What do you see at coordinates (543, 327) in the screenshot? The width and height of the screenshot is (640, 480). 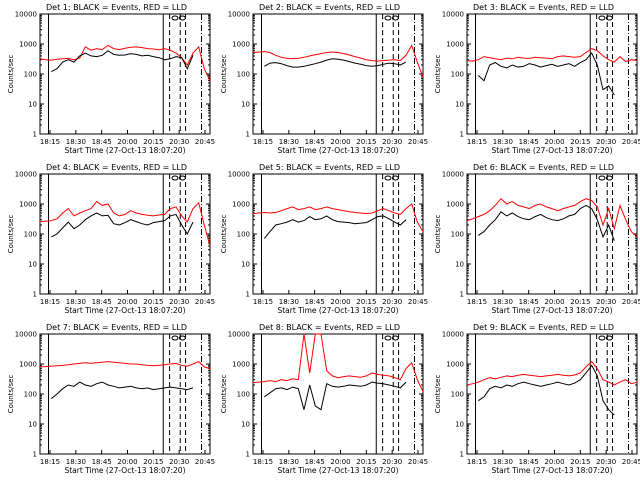 I see `panel-title: Det 9: BLACK = Events, RED = LLD` at bounding box center [543, 327].